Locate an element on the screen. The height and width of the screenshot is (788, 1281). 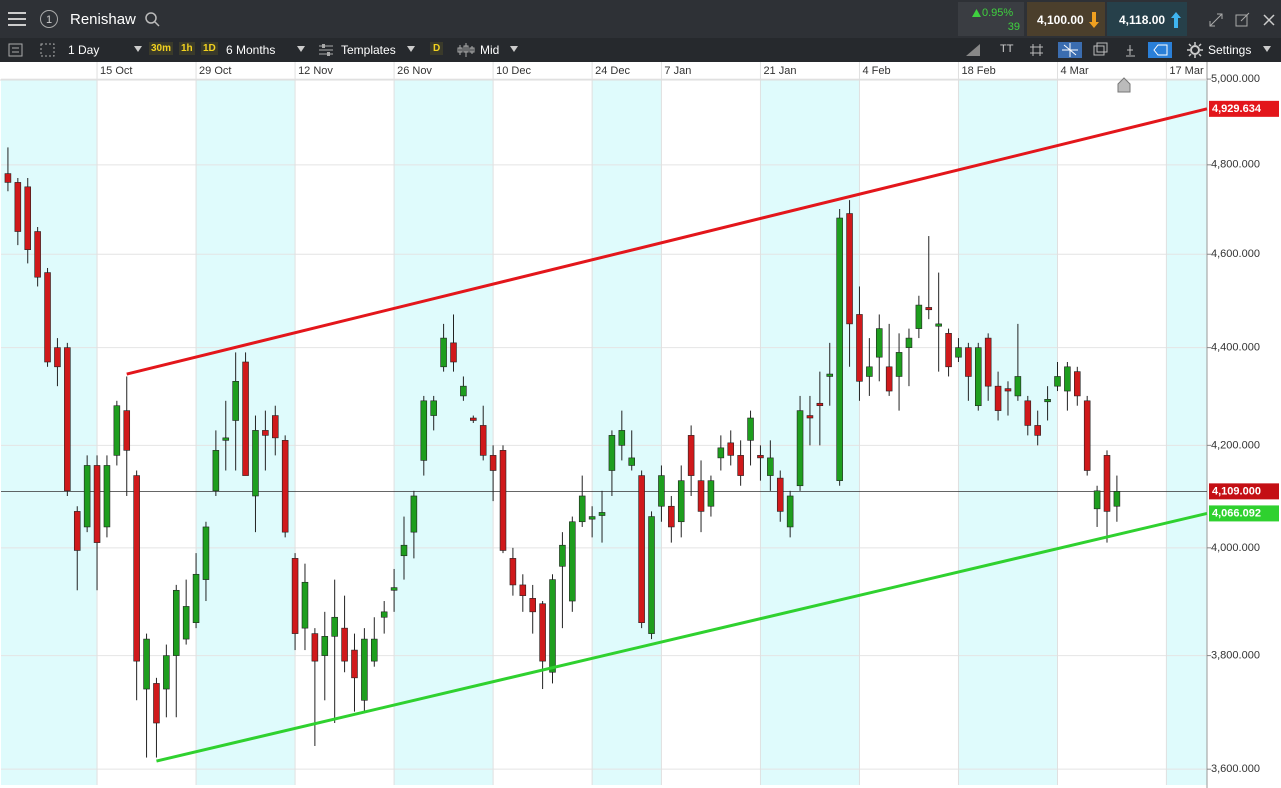
x-tick-label: 10 Dec is located at coordinates (513, 71).